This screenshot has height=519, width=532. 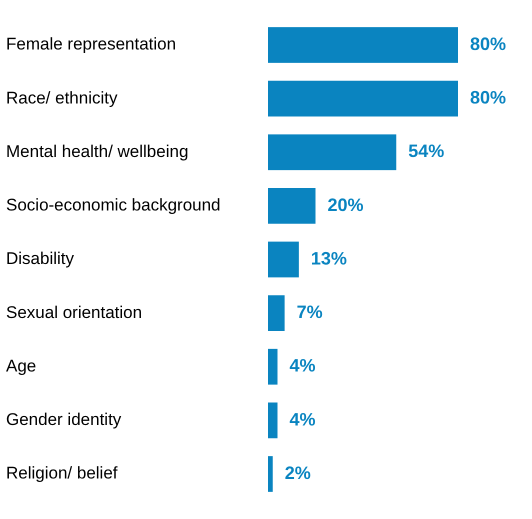 I want to click on data-label: 2%, so click(x=297, y=472).